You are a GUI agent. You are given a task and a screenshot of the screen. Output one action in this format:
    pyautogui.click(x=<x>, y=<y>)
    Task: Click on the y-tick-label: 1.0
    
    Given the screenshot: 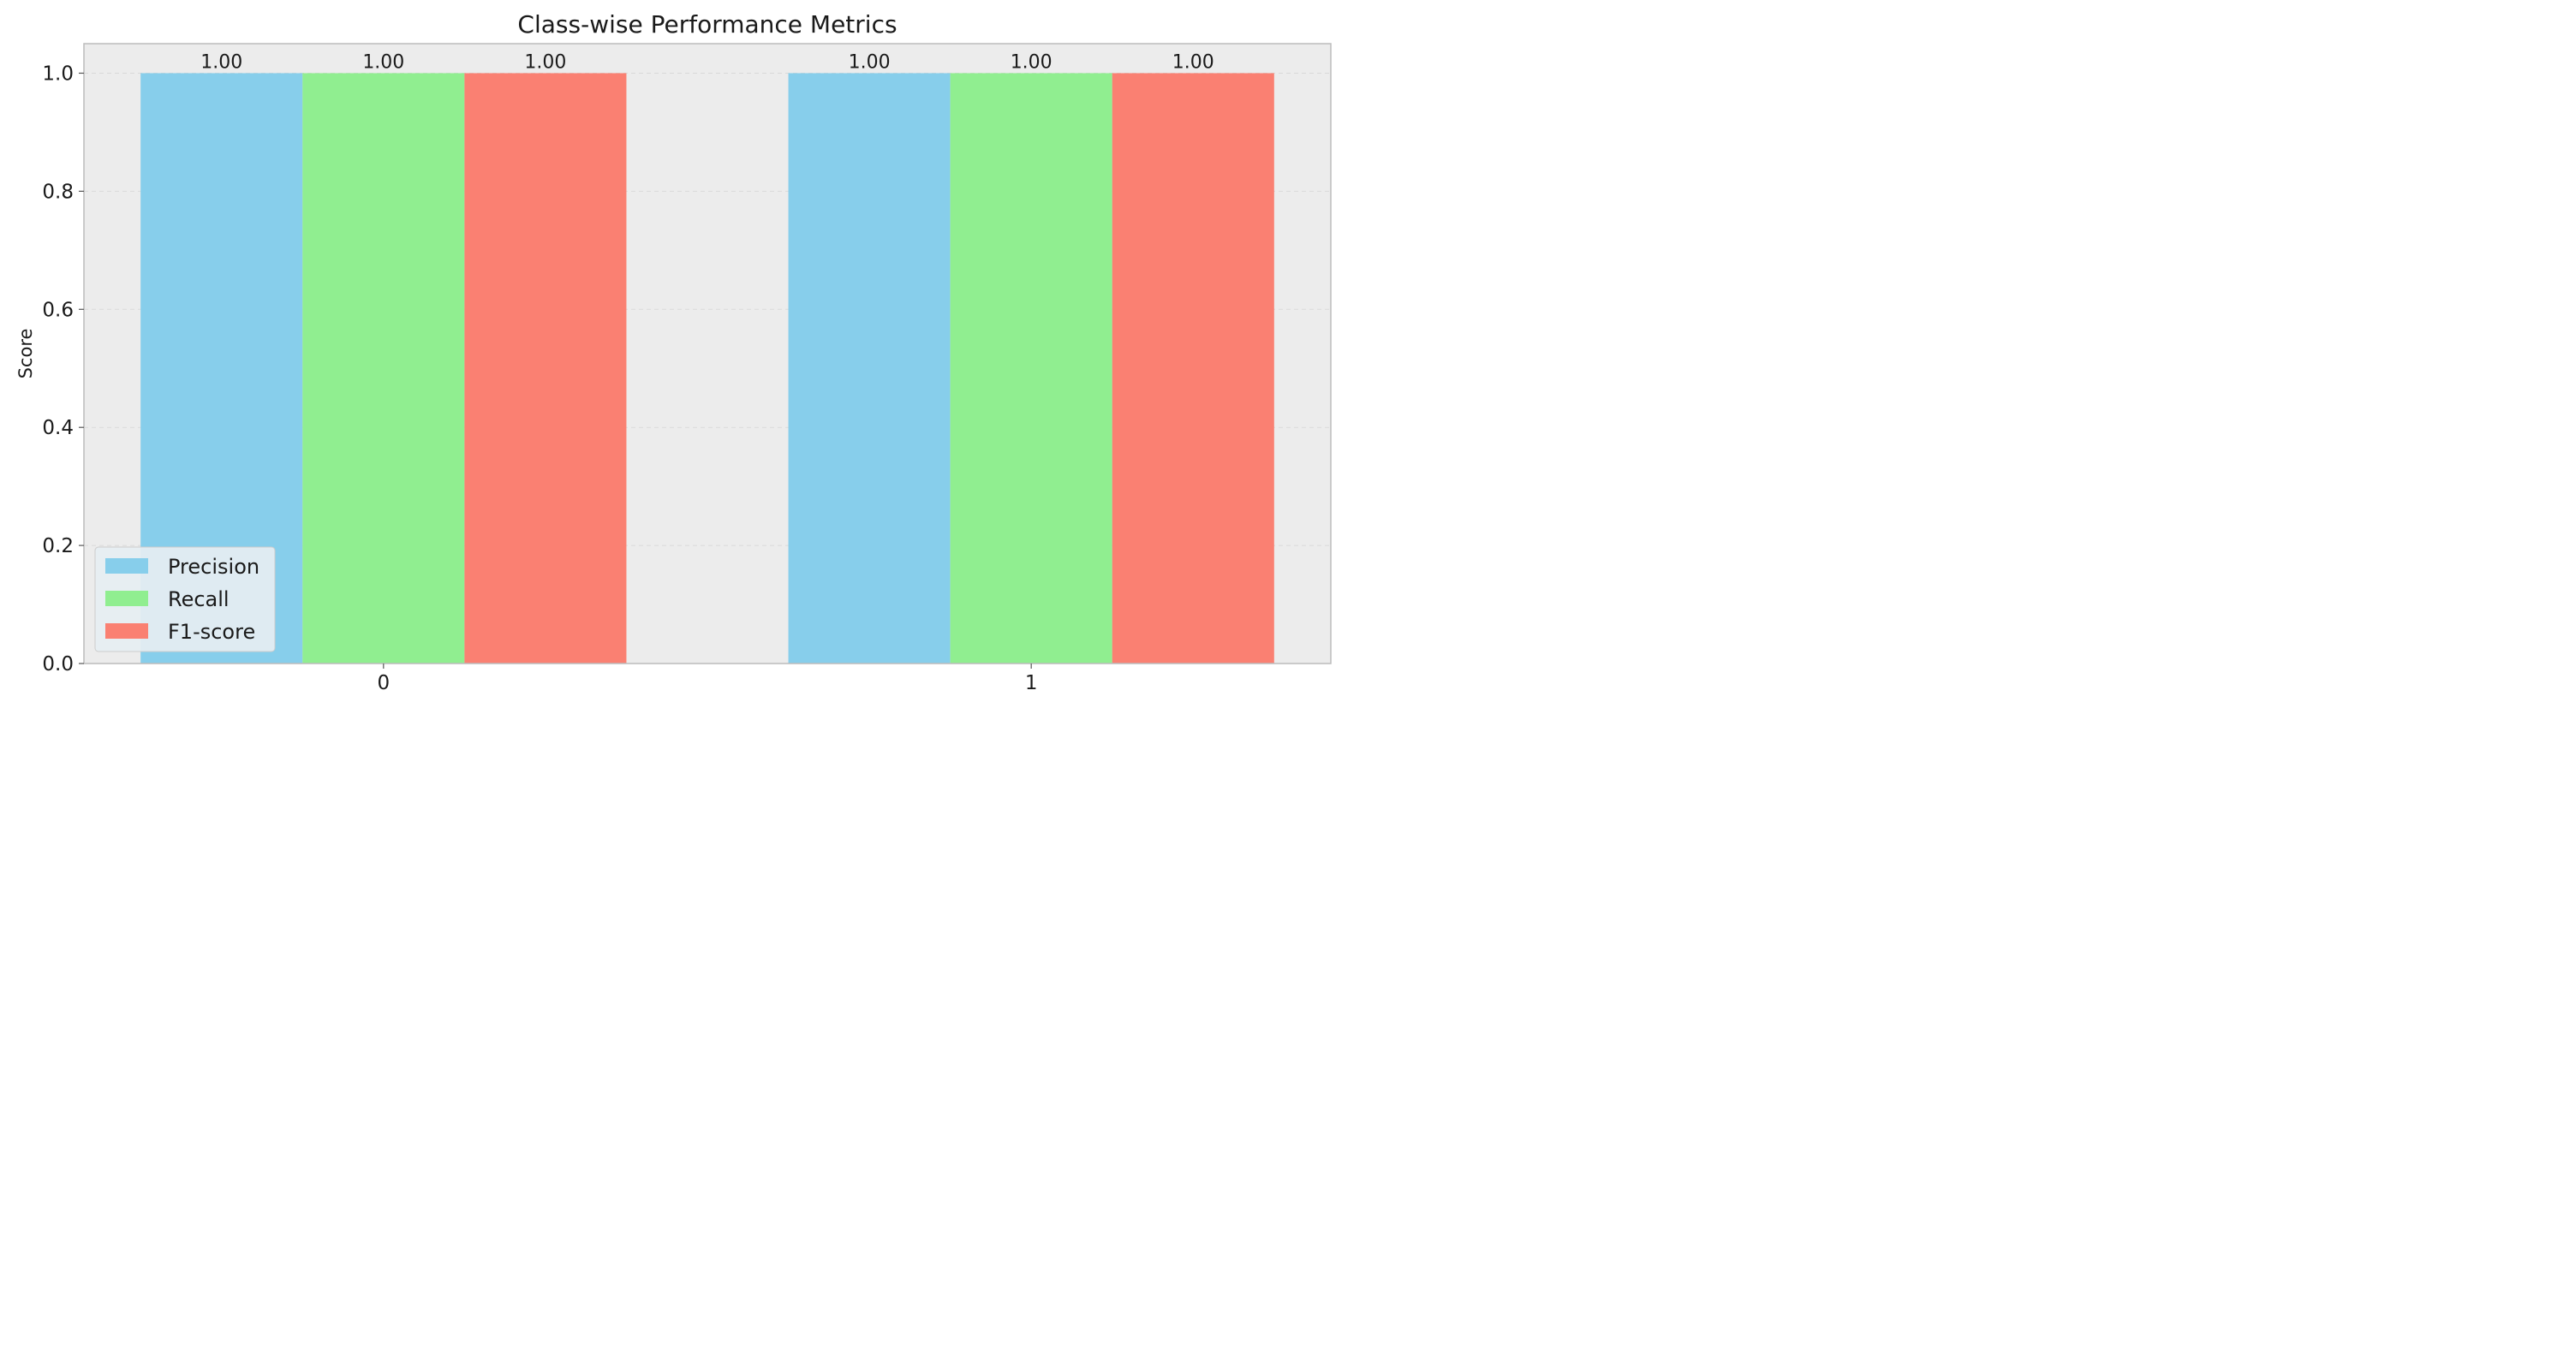 What is the action you would take?
    pyautogui.click(x=58, y=73)
    